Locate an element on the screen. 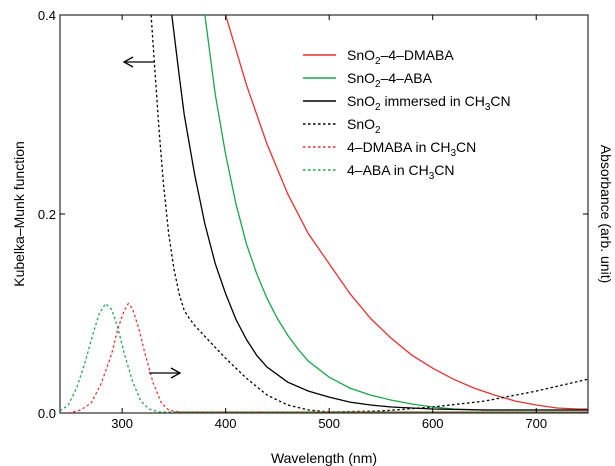  y-axis-title-right: Absorbance (arb. unit) is located at coordinates (606, 214).